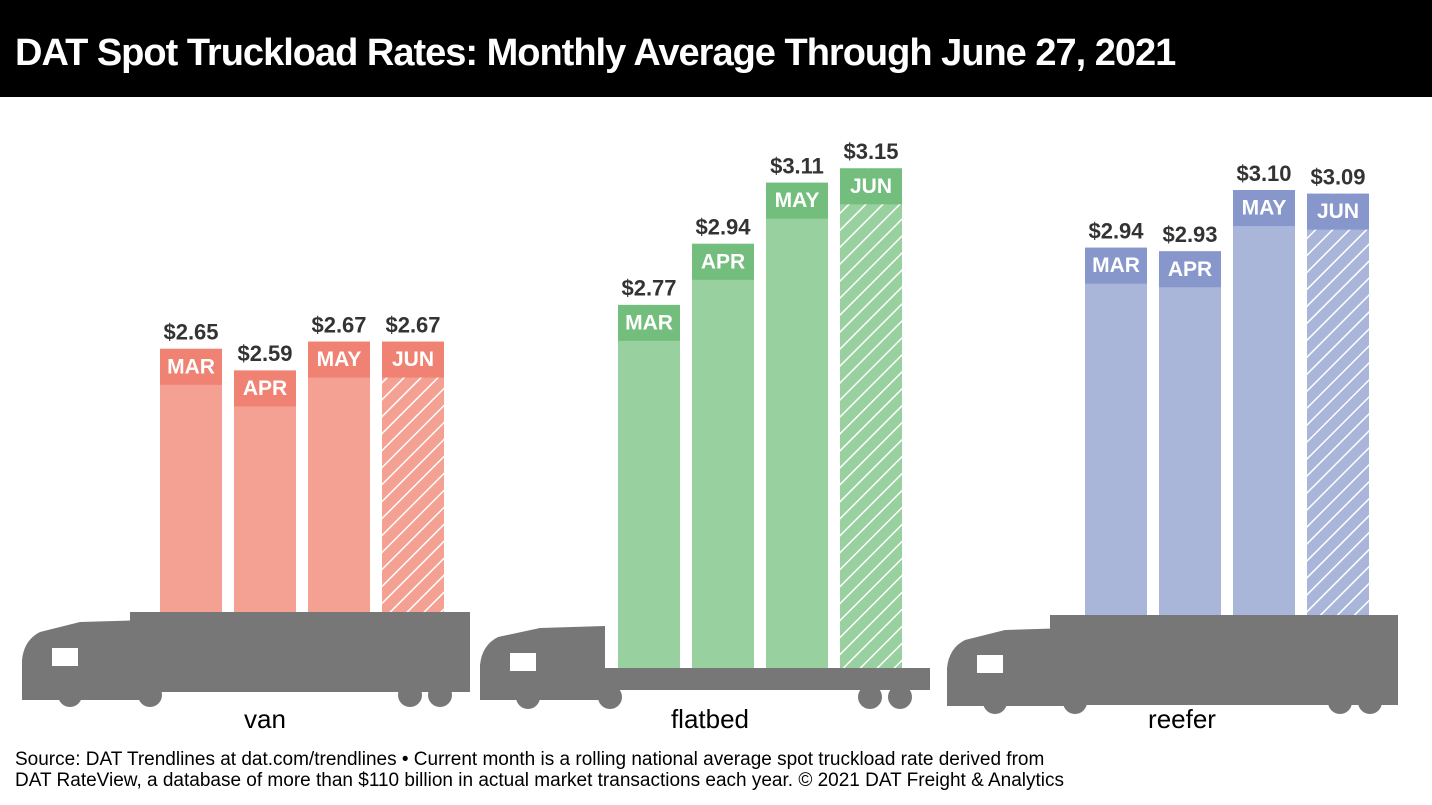 The height and width of the screenshot is (805, 1432). Describe the element at coordinates (648, 288) in the screenshot. I see `value-label: $2.77` at that location.